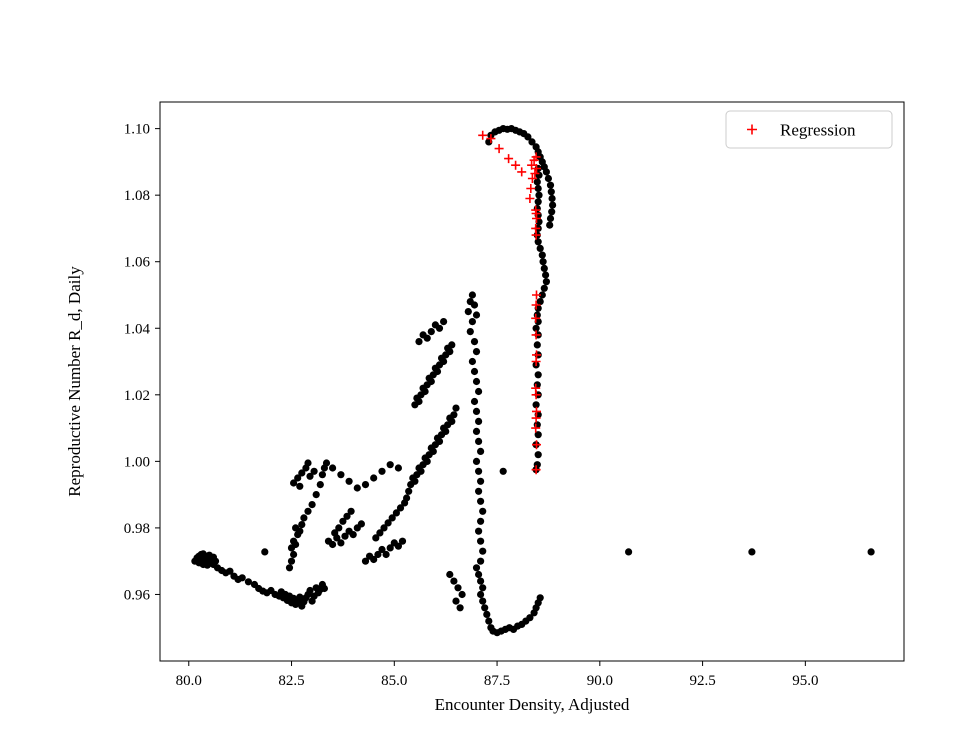 The height and width of the screenshot is (752, 960). Describe the element at coordinates (809, 129) in the screenshot. I see `legend: Regression` at that location.